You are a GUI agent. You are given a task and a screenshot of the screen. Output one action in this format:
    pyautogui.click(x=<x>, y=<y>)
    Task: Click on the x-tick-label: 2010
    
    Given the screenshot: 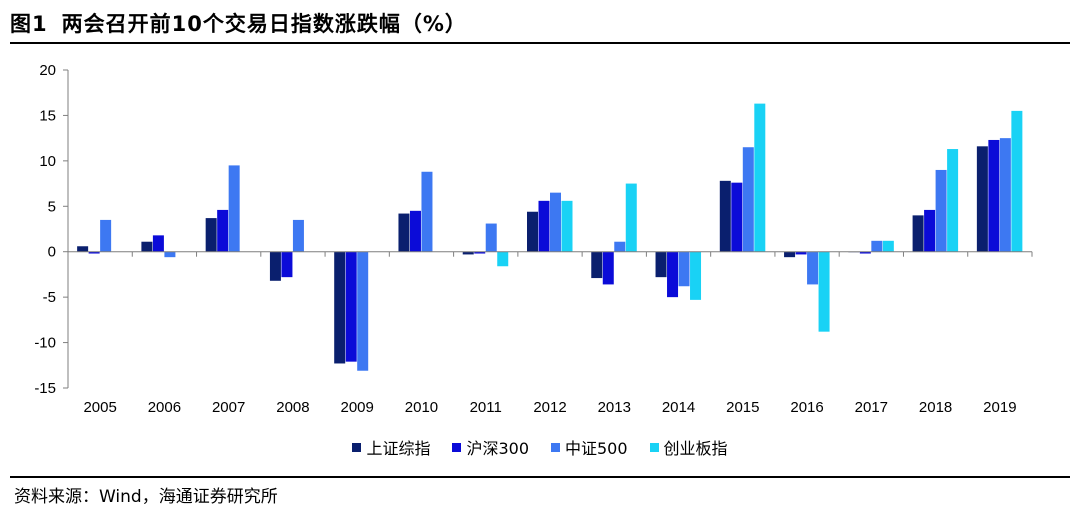 What is the action you would take?
    pyautogui.click(x=421, y=407)
    